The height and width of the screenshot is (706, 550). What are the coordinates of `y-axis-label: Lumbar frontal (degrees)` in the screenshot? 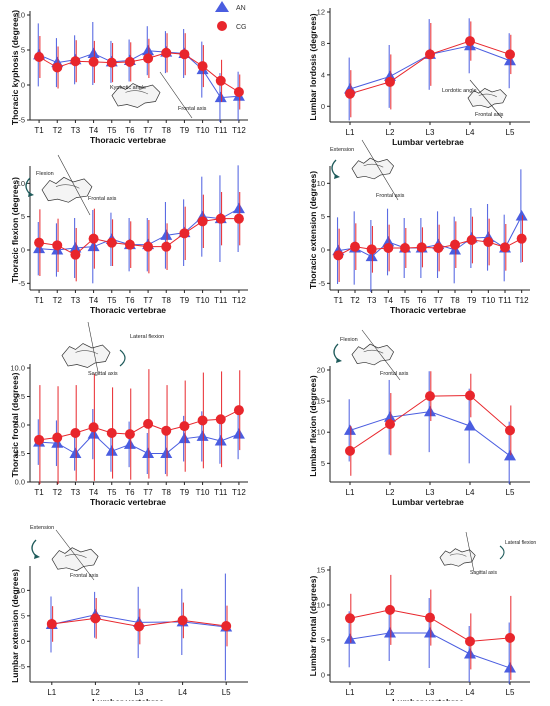 It's located at (313, 626).